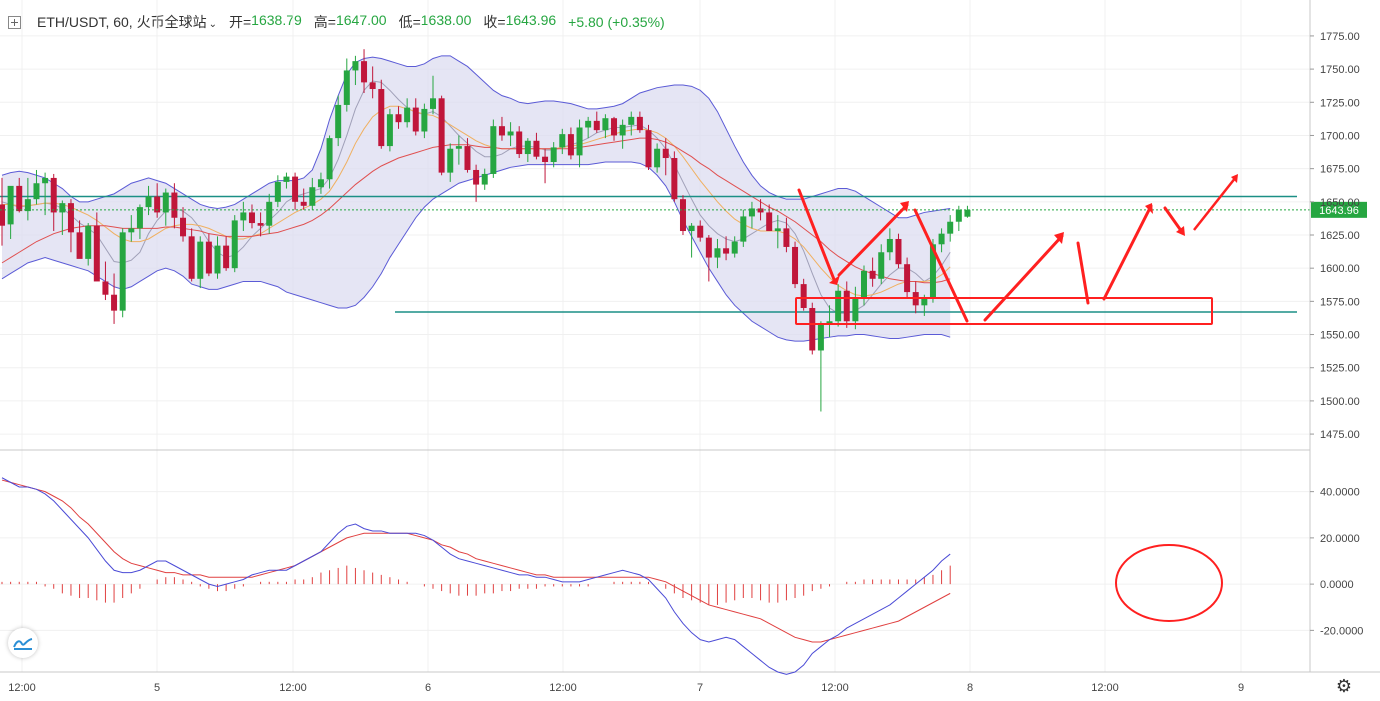 Image resolution: width=1380 pixels, height=701 pixels. Describe the element at coordinates (324, 22) in the screenshot. I see `high-label: 高=` at that location.